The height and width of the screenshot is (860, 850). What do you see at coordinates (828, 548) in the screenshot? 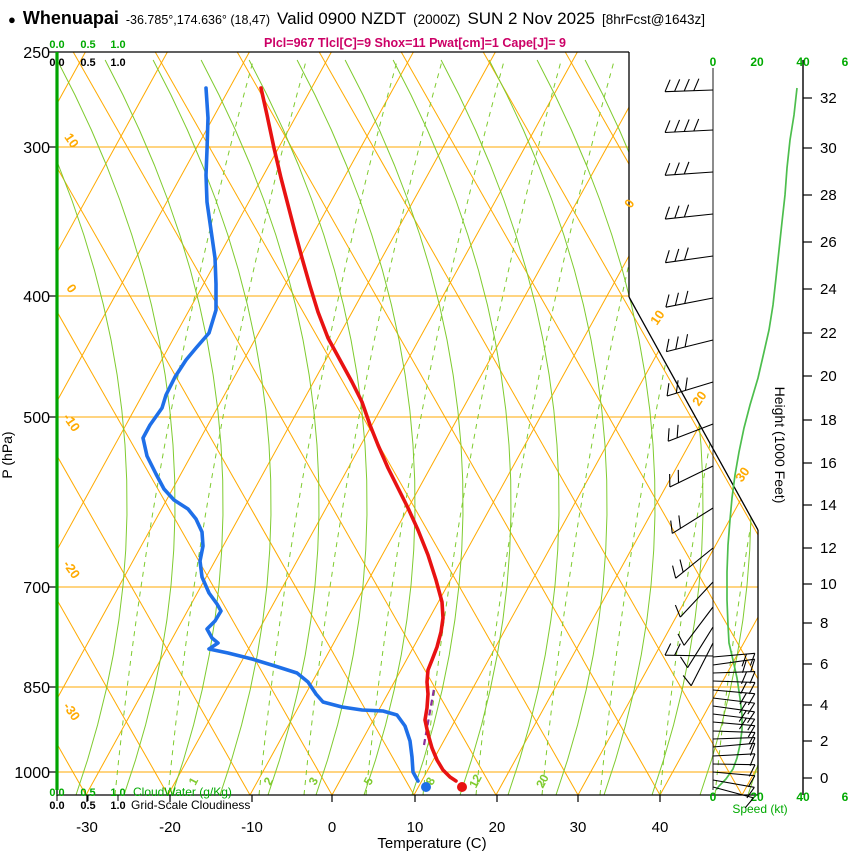
I see `height-tick-label: 12` at bounding box center [828, 548].